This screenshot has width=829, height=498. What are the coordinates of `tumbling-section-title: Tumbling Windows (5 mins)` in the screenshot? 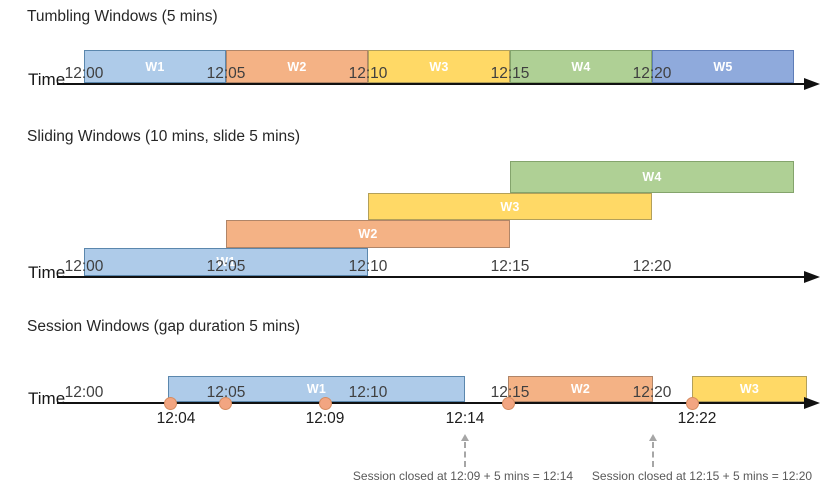 It's located at (122, 16).